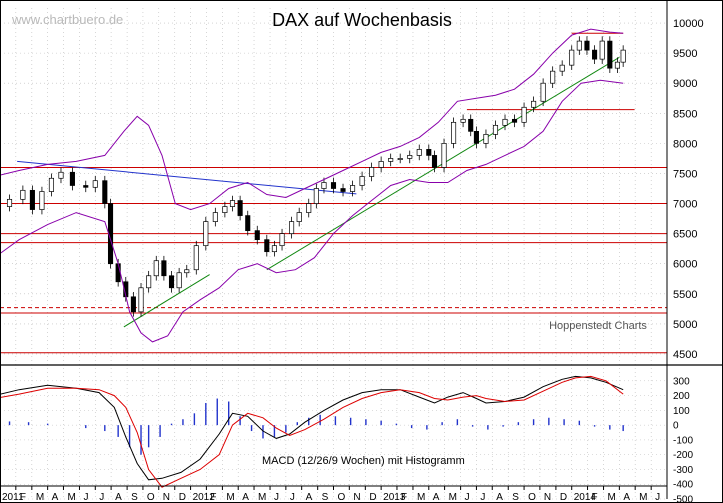 The image size is (723, 503). I want to click on macd-tick-label: 300, so click(681, 381).